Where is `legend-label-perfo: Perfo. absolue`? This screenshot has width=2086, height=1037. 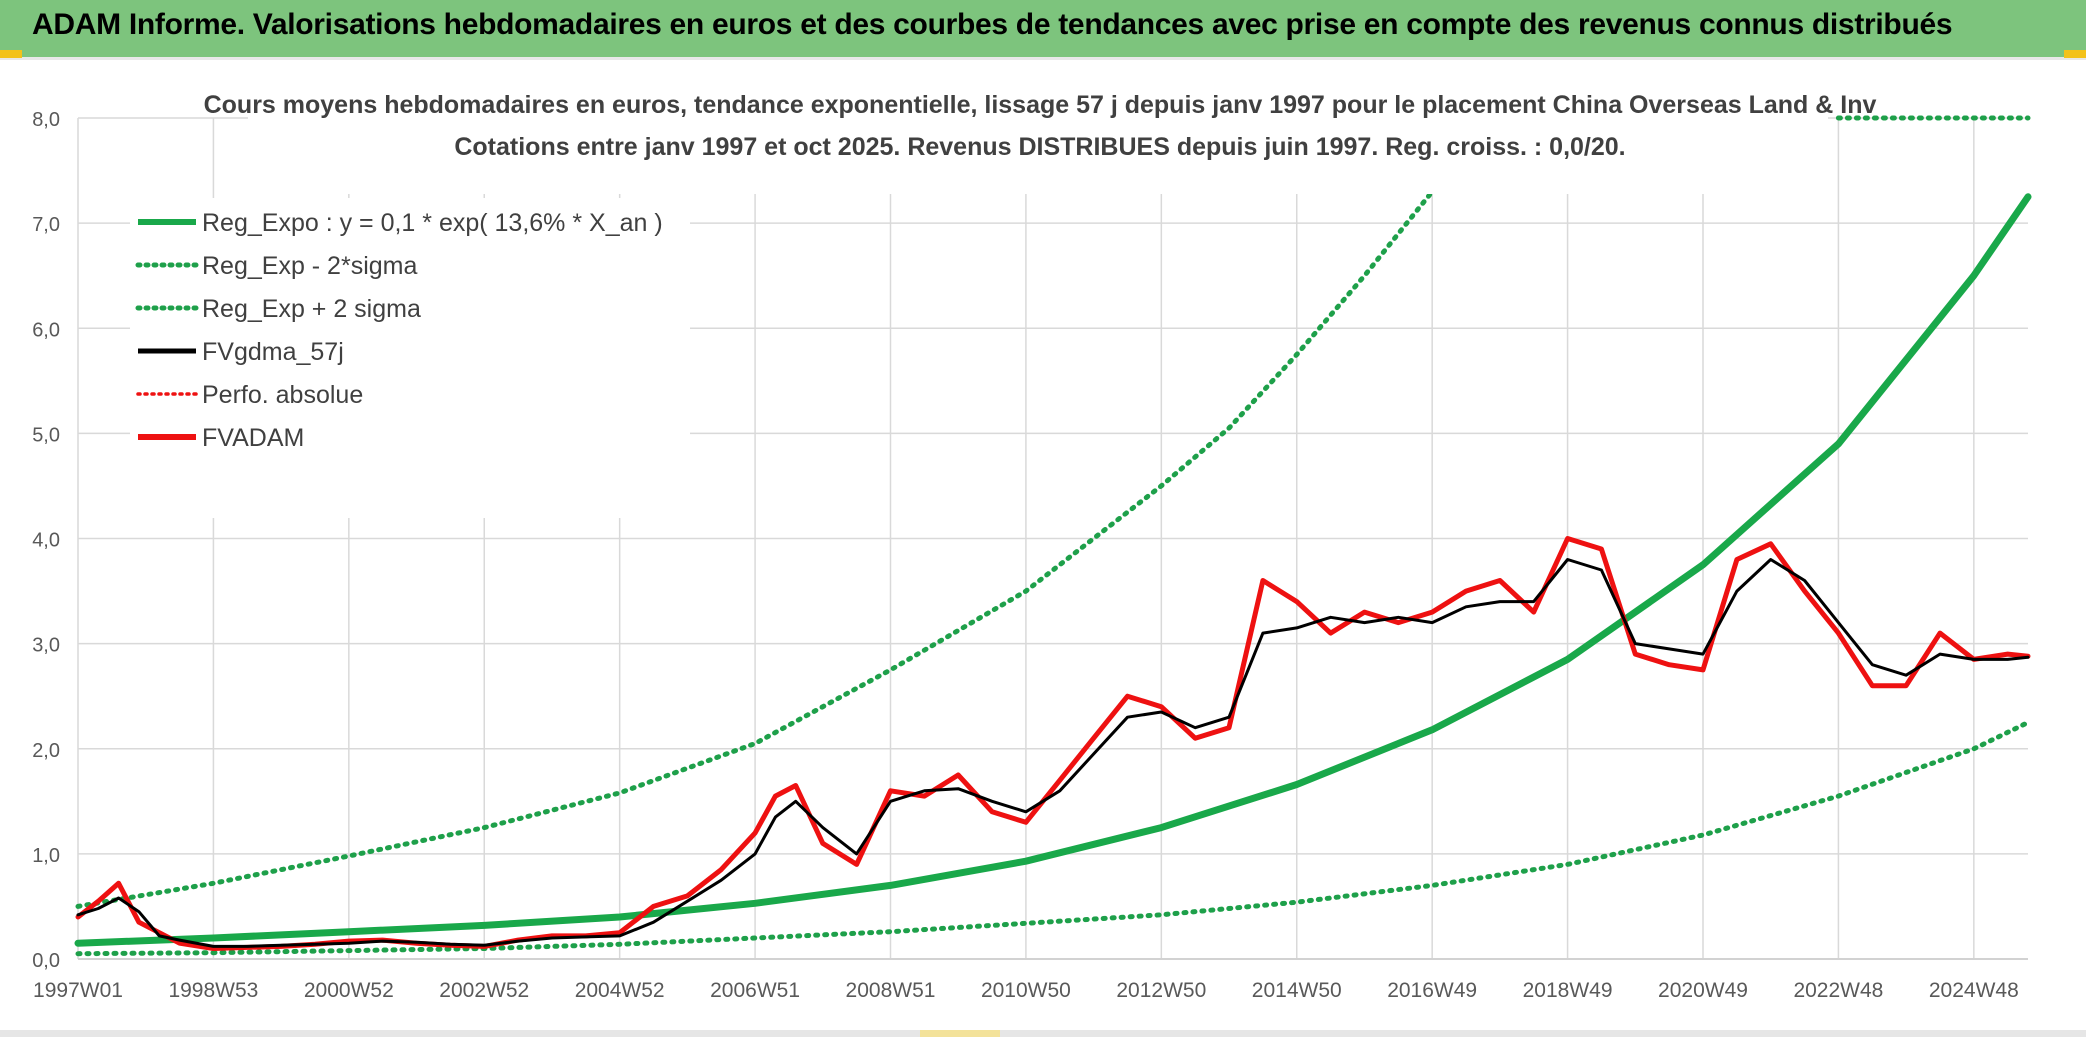 legend-label-perfo: Perfo. absolue is located at coordinates (282, 395).